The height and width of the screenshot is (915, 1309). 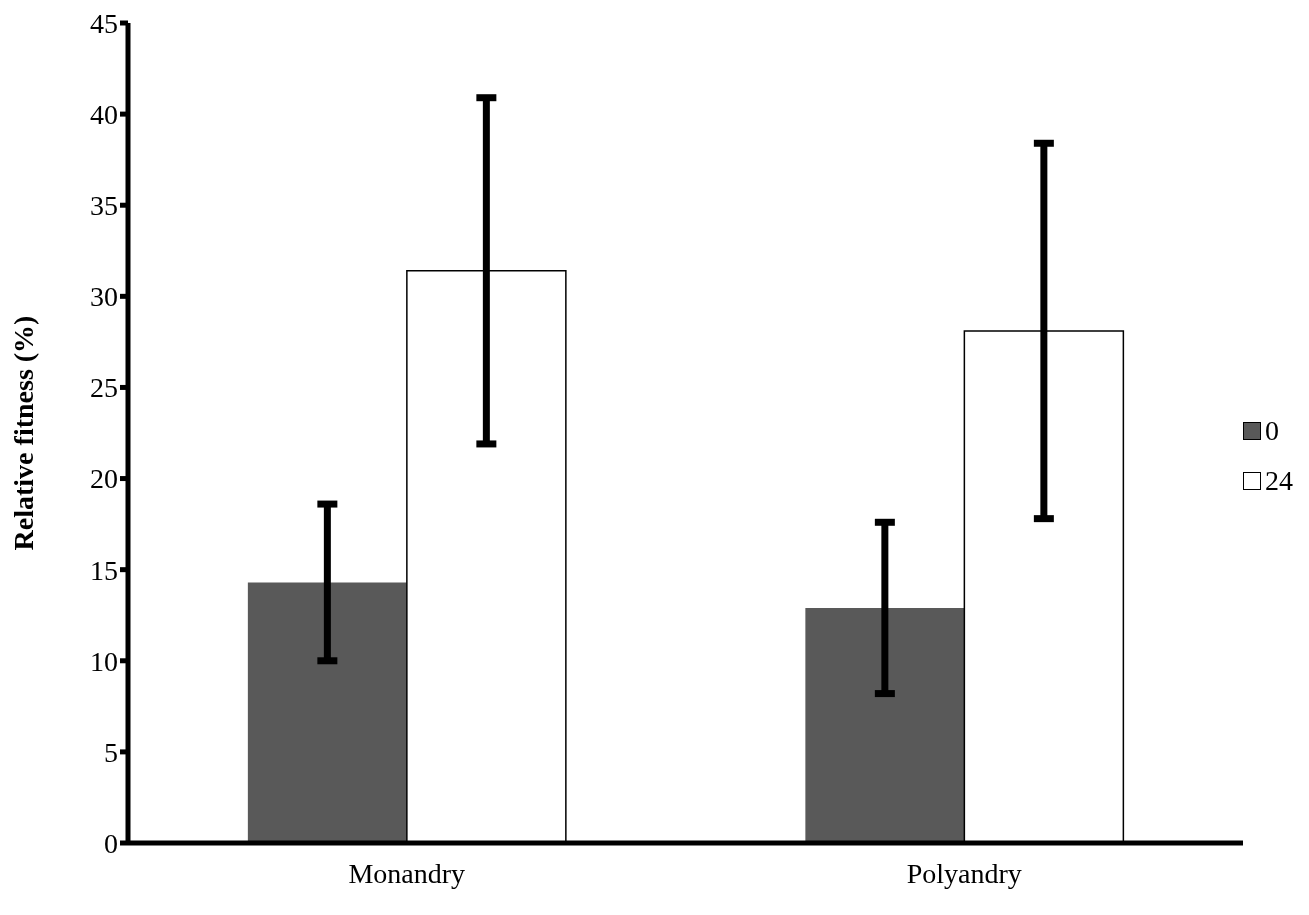 I want to click on y-tick-label: 30, so click(x=104, y=297).